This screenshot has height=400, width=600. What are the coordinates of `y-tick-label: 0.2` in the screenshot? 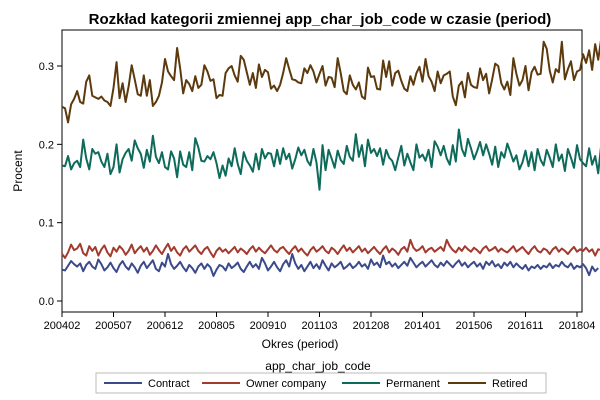 It's located at (46, 145).